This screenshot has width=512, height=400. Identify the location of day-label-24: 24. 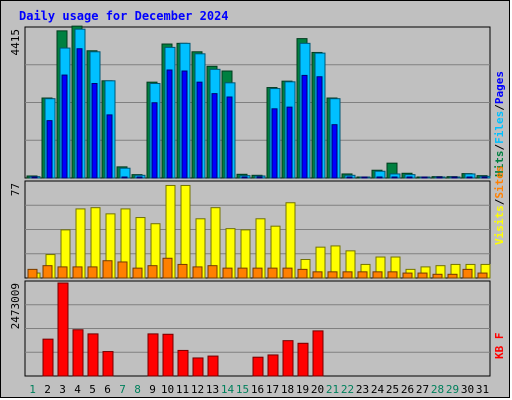
(378, 389).